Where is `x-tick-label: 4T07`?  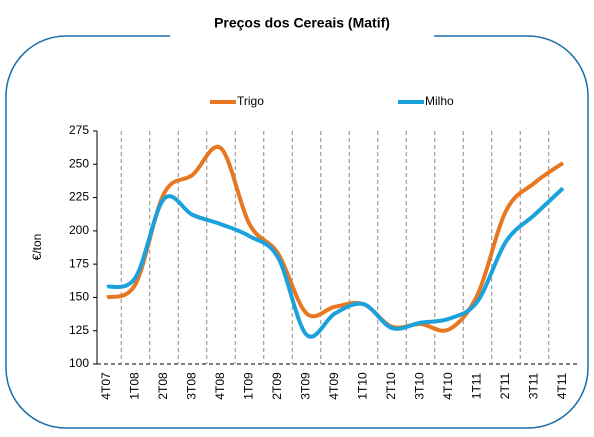
x-tick-label: 4T07 is located at coordinates (106, 386).